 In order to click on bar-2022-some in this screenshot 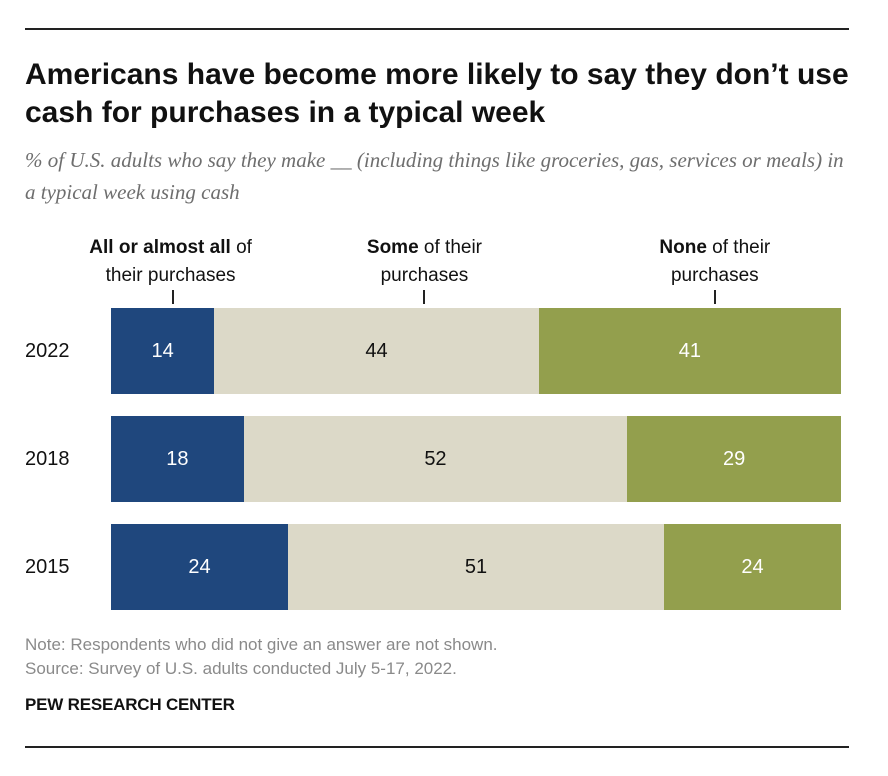, I will do `click(376, 351)`.